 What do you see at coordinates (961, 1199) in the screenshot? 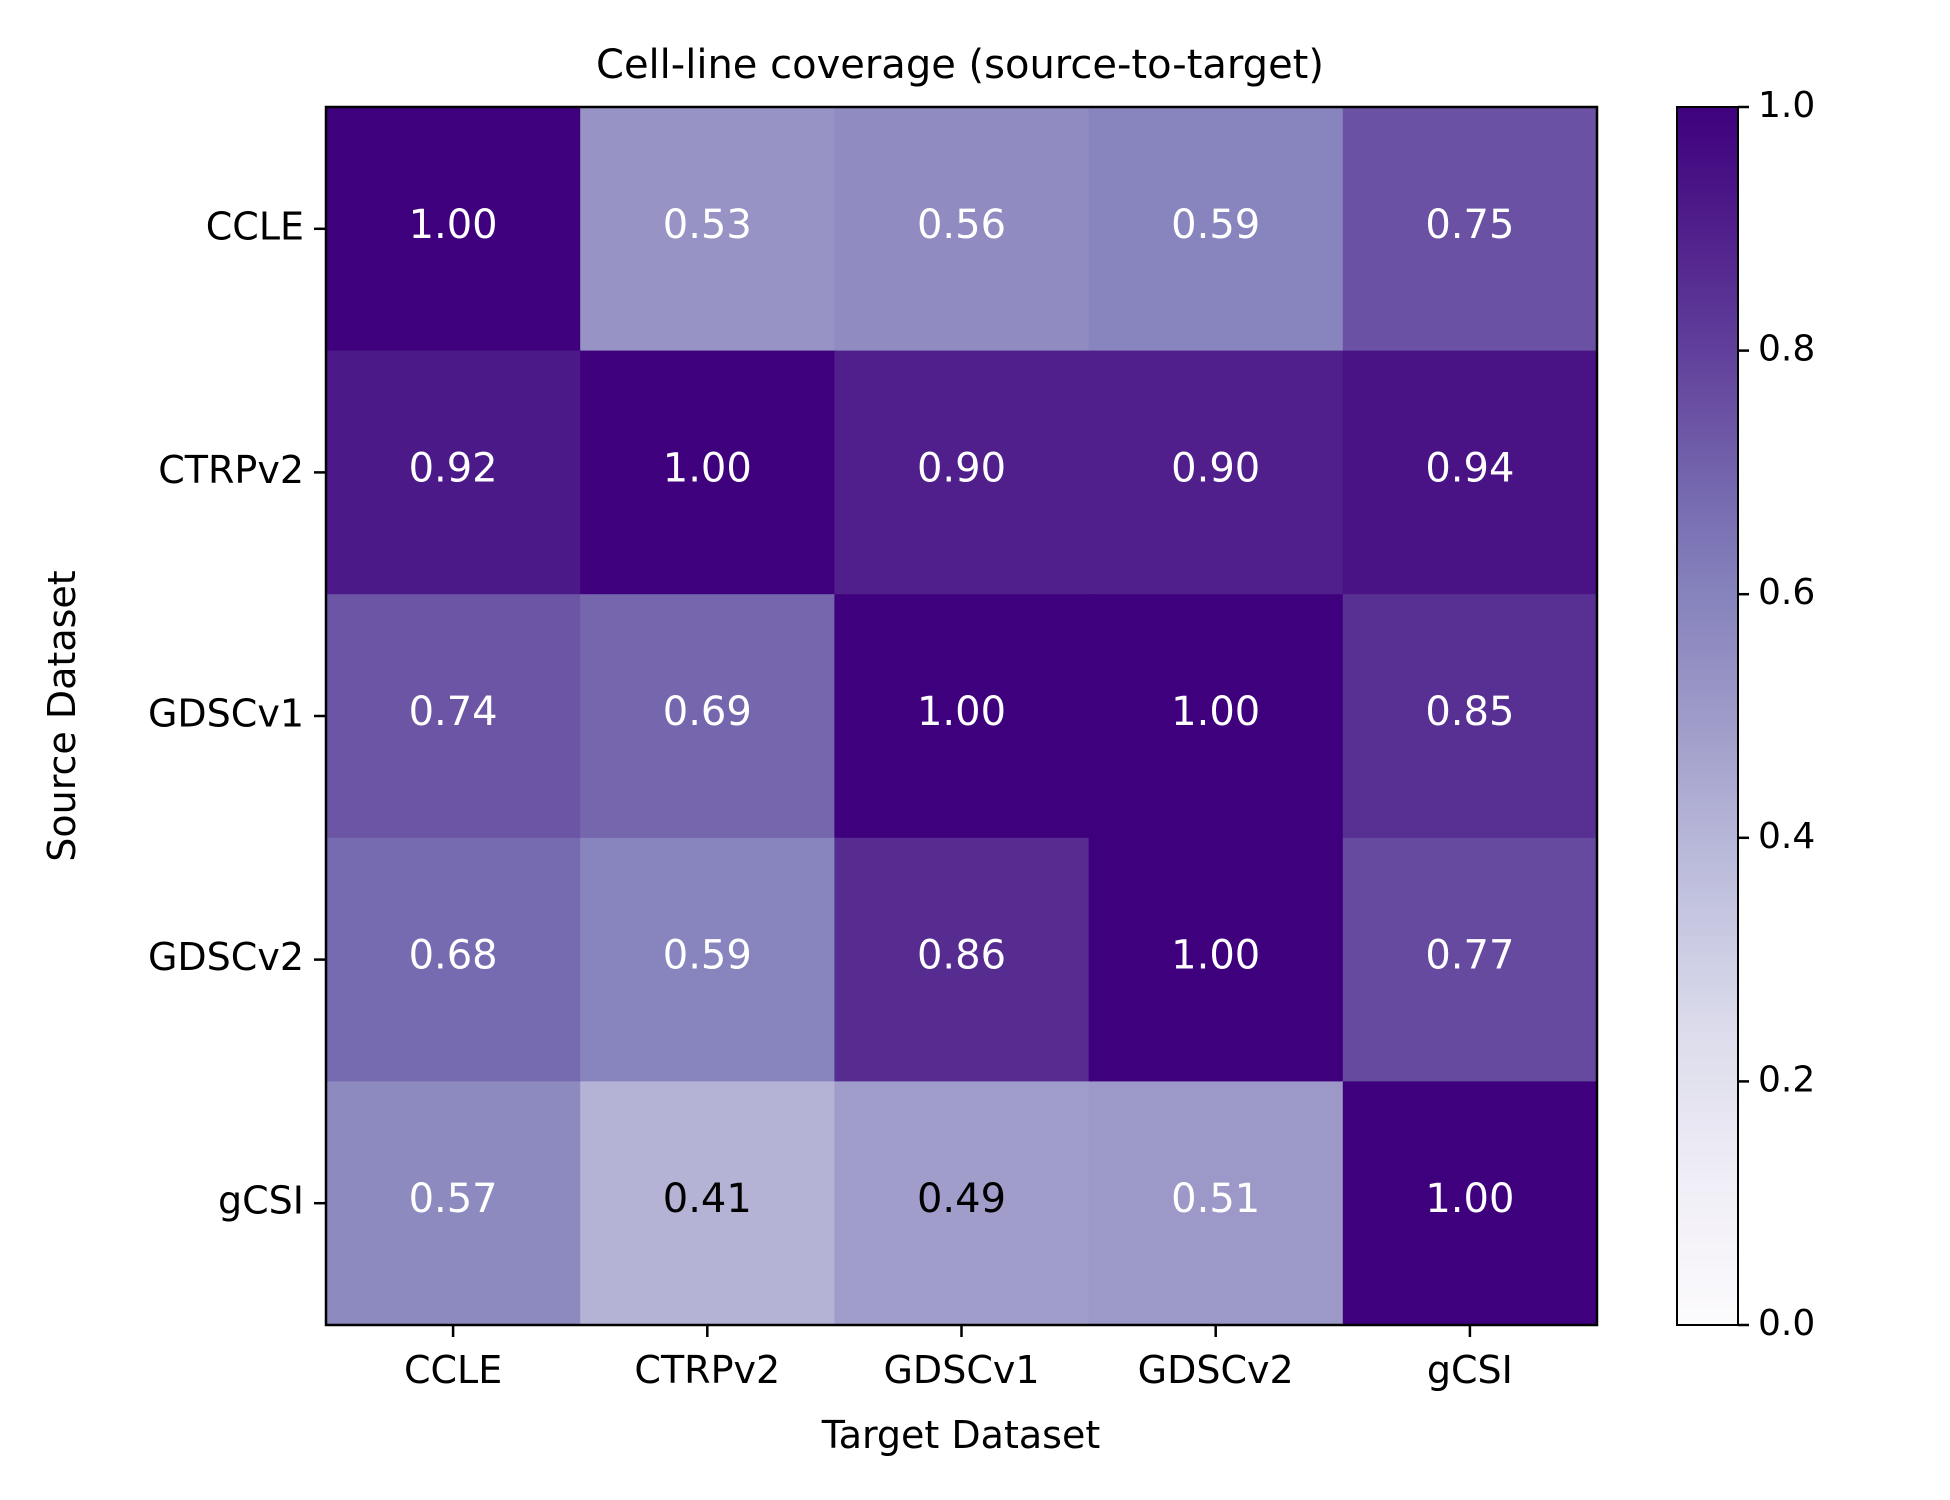
I see `cell-value-label: 0.49` at bounding box center [961, 1199].